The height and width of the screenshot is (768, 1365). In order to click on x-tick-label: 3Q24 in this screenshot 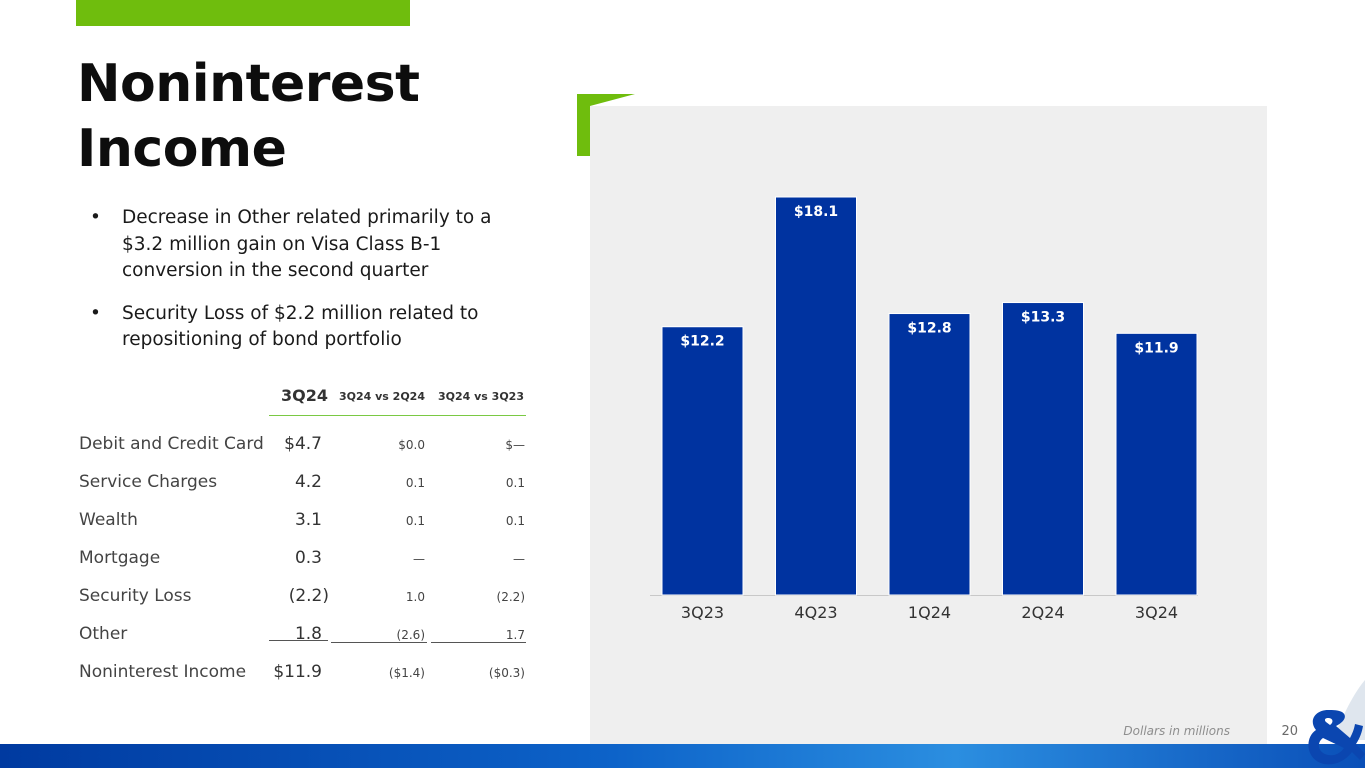, I will do `click(1156, 612)`.